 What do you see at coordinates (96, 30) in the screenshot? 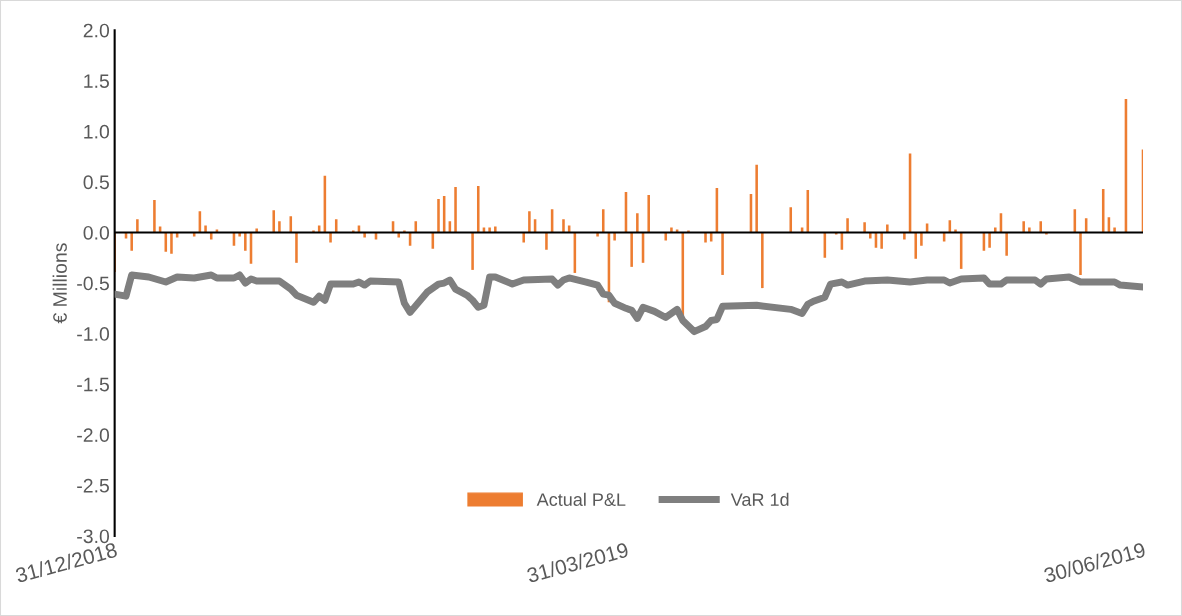
I see `y-tick-label: 2.0` at bounding box center [96, 30].